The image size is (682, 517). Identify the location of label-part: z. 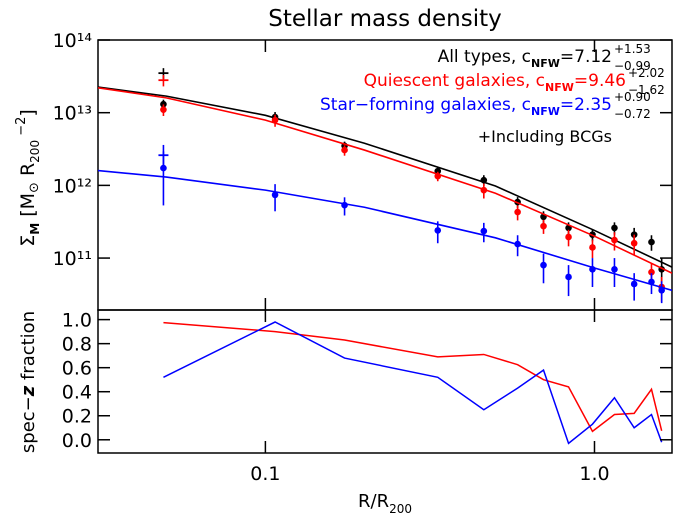
(28, 391).